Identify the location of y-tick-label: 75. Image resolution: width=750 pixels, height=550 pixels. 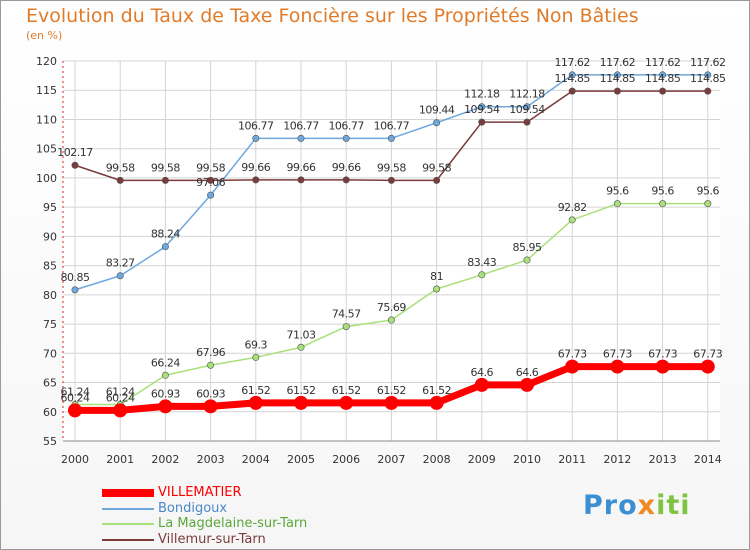
(50, 324).